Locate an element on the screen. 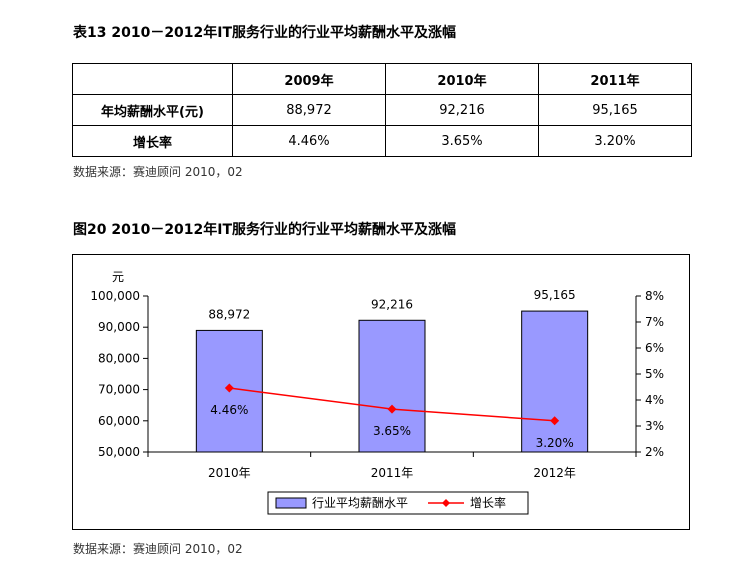 Image resolution: width=750 pixels, height=563 pixels. table-header-cell is located at coordinates (152, 79).